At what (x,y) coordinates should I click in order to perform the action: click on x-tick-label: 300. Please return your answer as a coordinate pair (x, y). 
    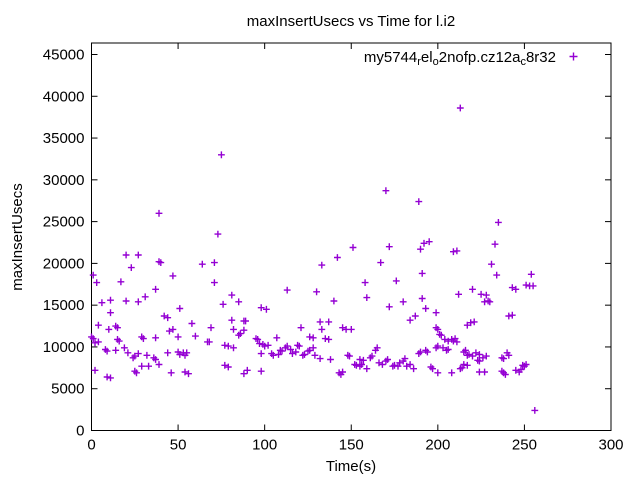
    Looking at the image, I should click on (610, 445).